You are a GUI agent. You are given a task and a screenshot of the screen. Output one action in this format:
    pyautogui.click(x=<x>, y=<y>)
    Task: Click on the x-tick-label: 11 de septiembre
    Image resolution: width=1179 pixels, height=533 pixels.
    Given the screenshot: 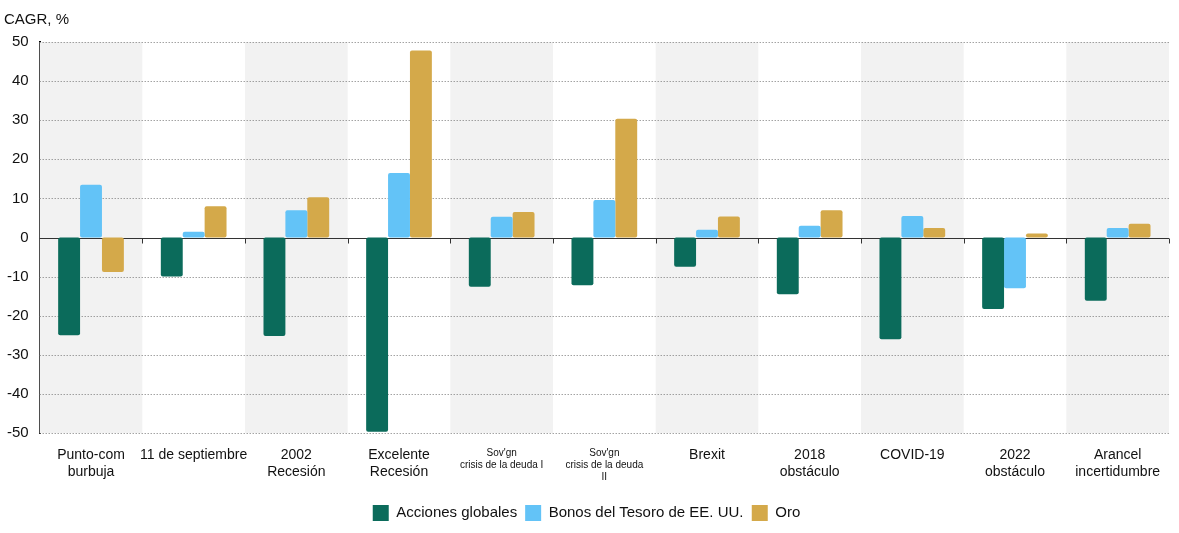 What is the action you would take?
    pyautogui.click(x=194, y=454)
    